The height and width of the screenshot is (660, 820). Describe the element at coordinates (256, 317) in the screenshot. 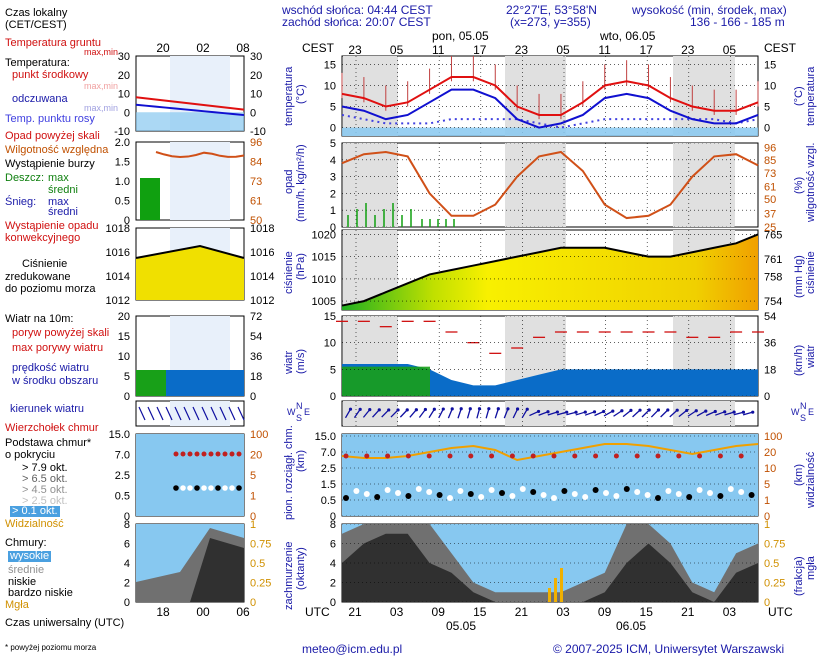

I see `lwind-ytick-right: 72` at that location.